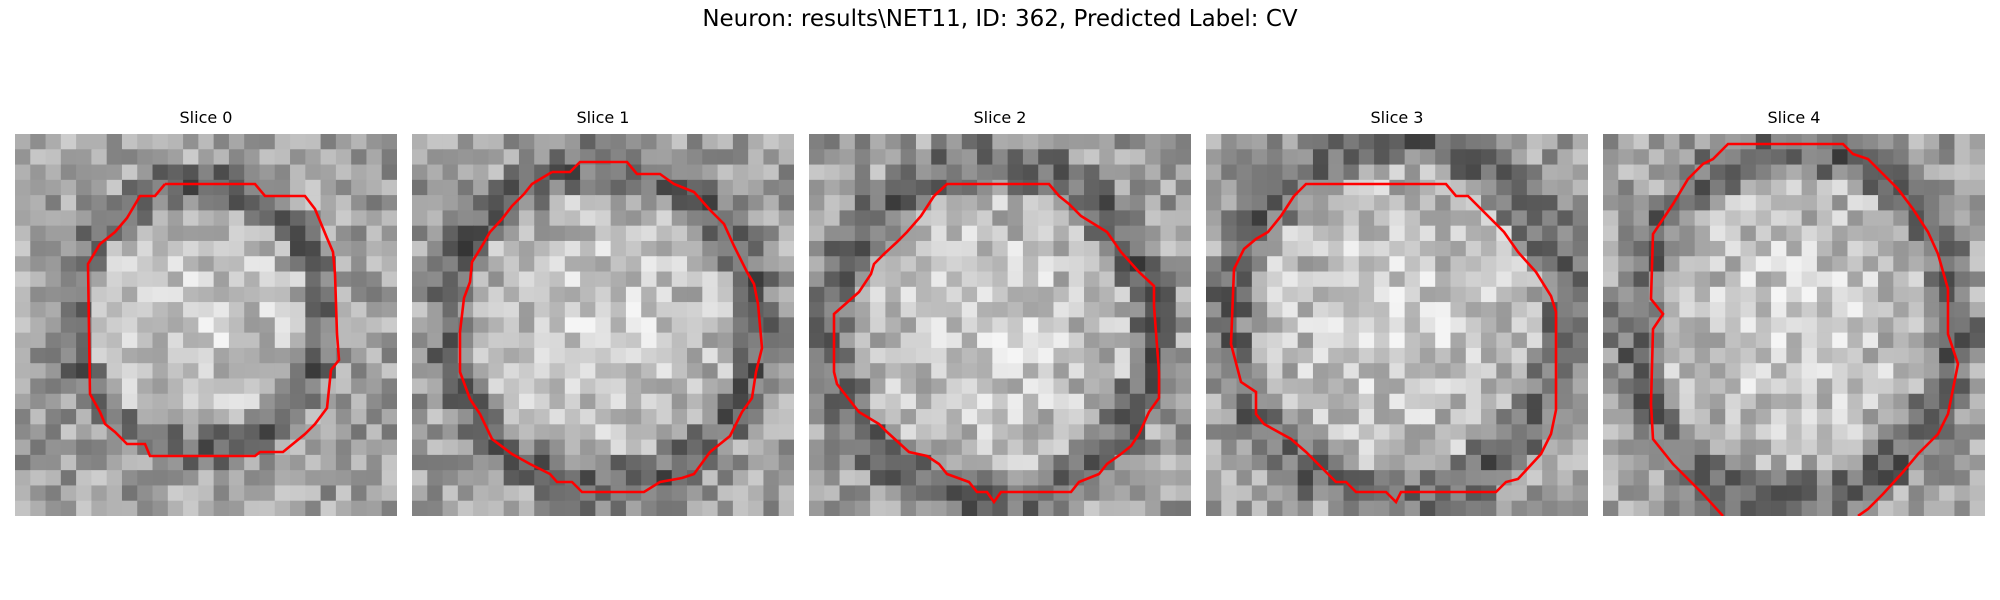 Image resolution: width=2000 pixels, height=600 pixels. I want to click on slice-title: Slice 0, so click(206, 117).